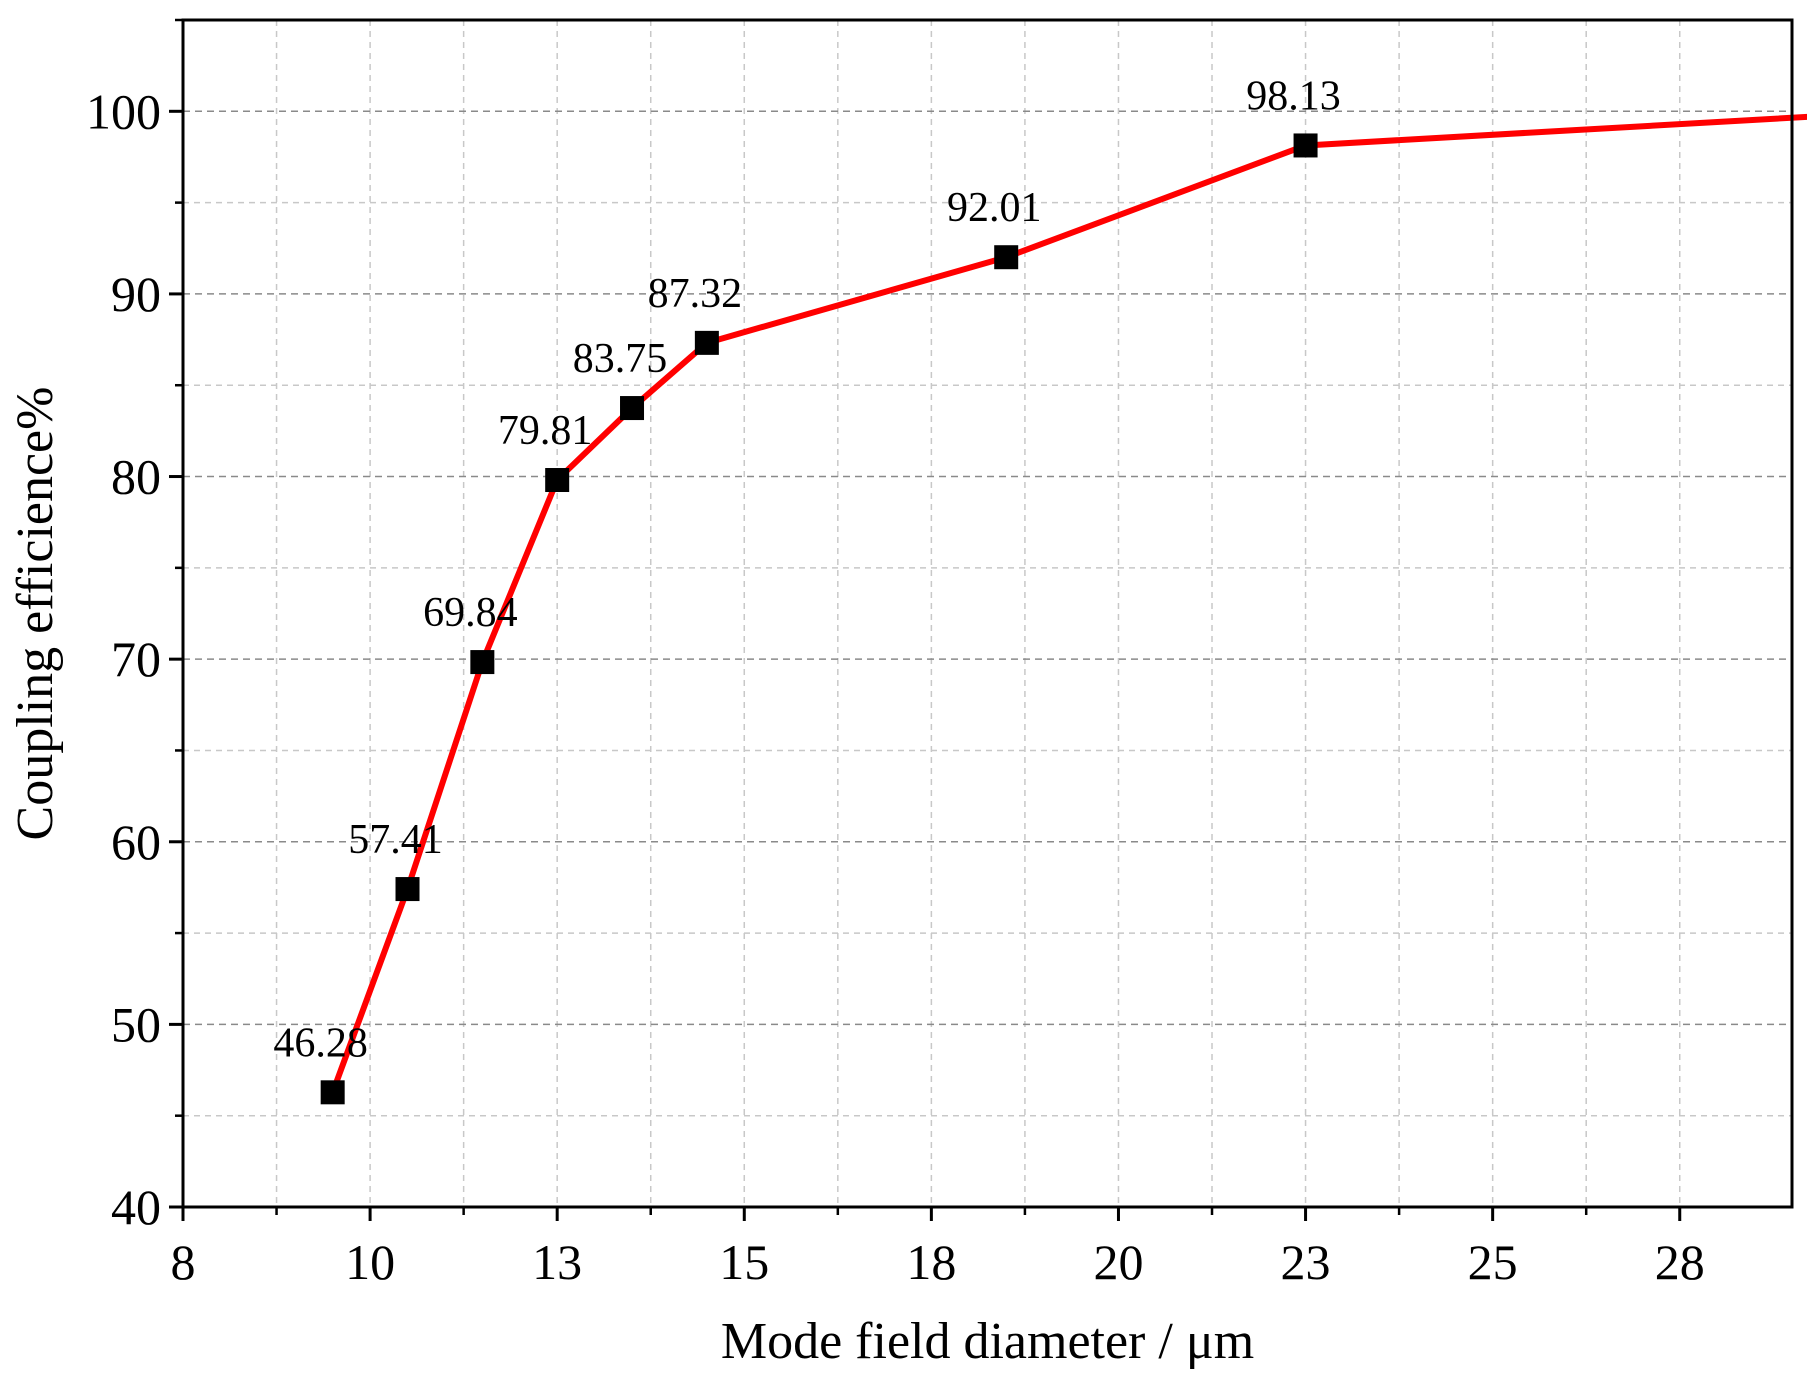 The height and width of the screenshot is (1378, 1807). What do you see at coordinates (987, 1341) in the screenshot?
I see `x-axis-title: Mode field diameter / μm` at bounding box center [987, 1341].